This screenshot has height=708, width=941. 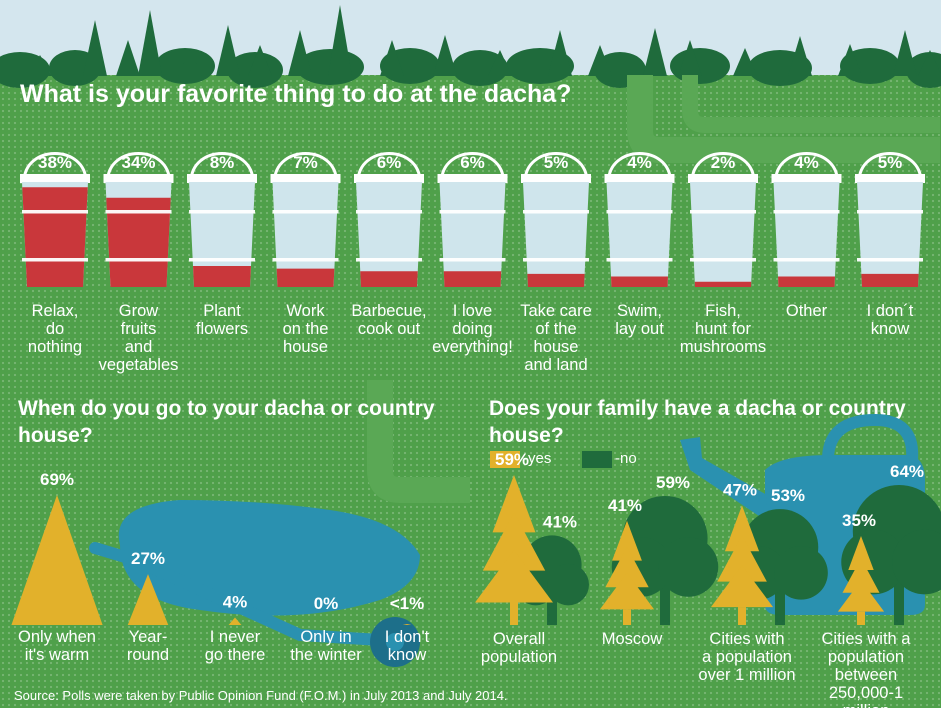 I want to click on tree-no-value-label: 41%, so click(x=560, y=521).